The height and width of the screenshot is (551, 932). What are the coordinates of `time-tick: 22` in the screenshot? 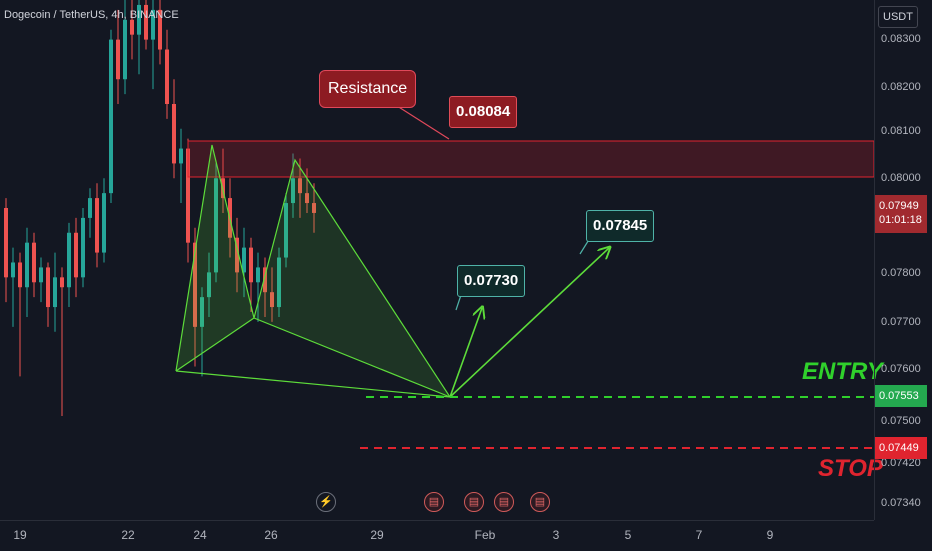 It's located at (128, 535).